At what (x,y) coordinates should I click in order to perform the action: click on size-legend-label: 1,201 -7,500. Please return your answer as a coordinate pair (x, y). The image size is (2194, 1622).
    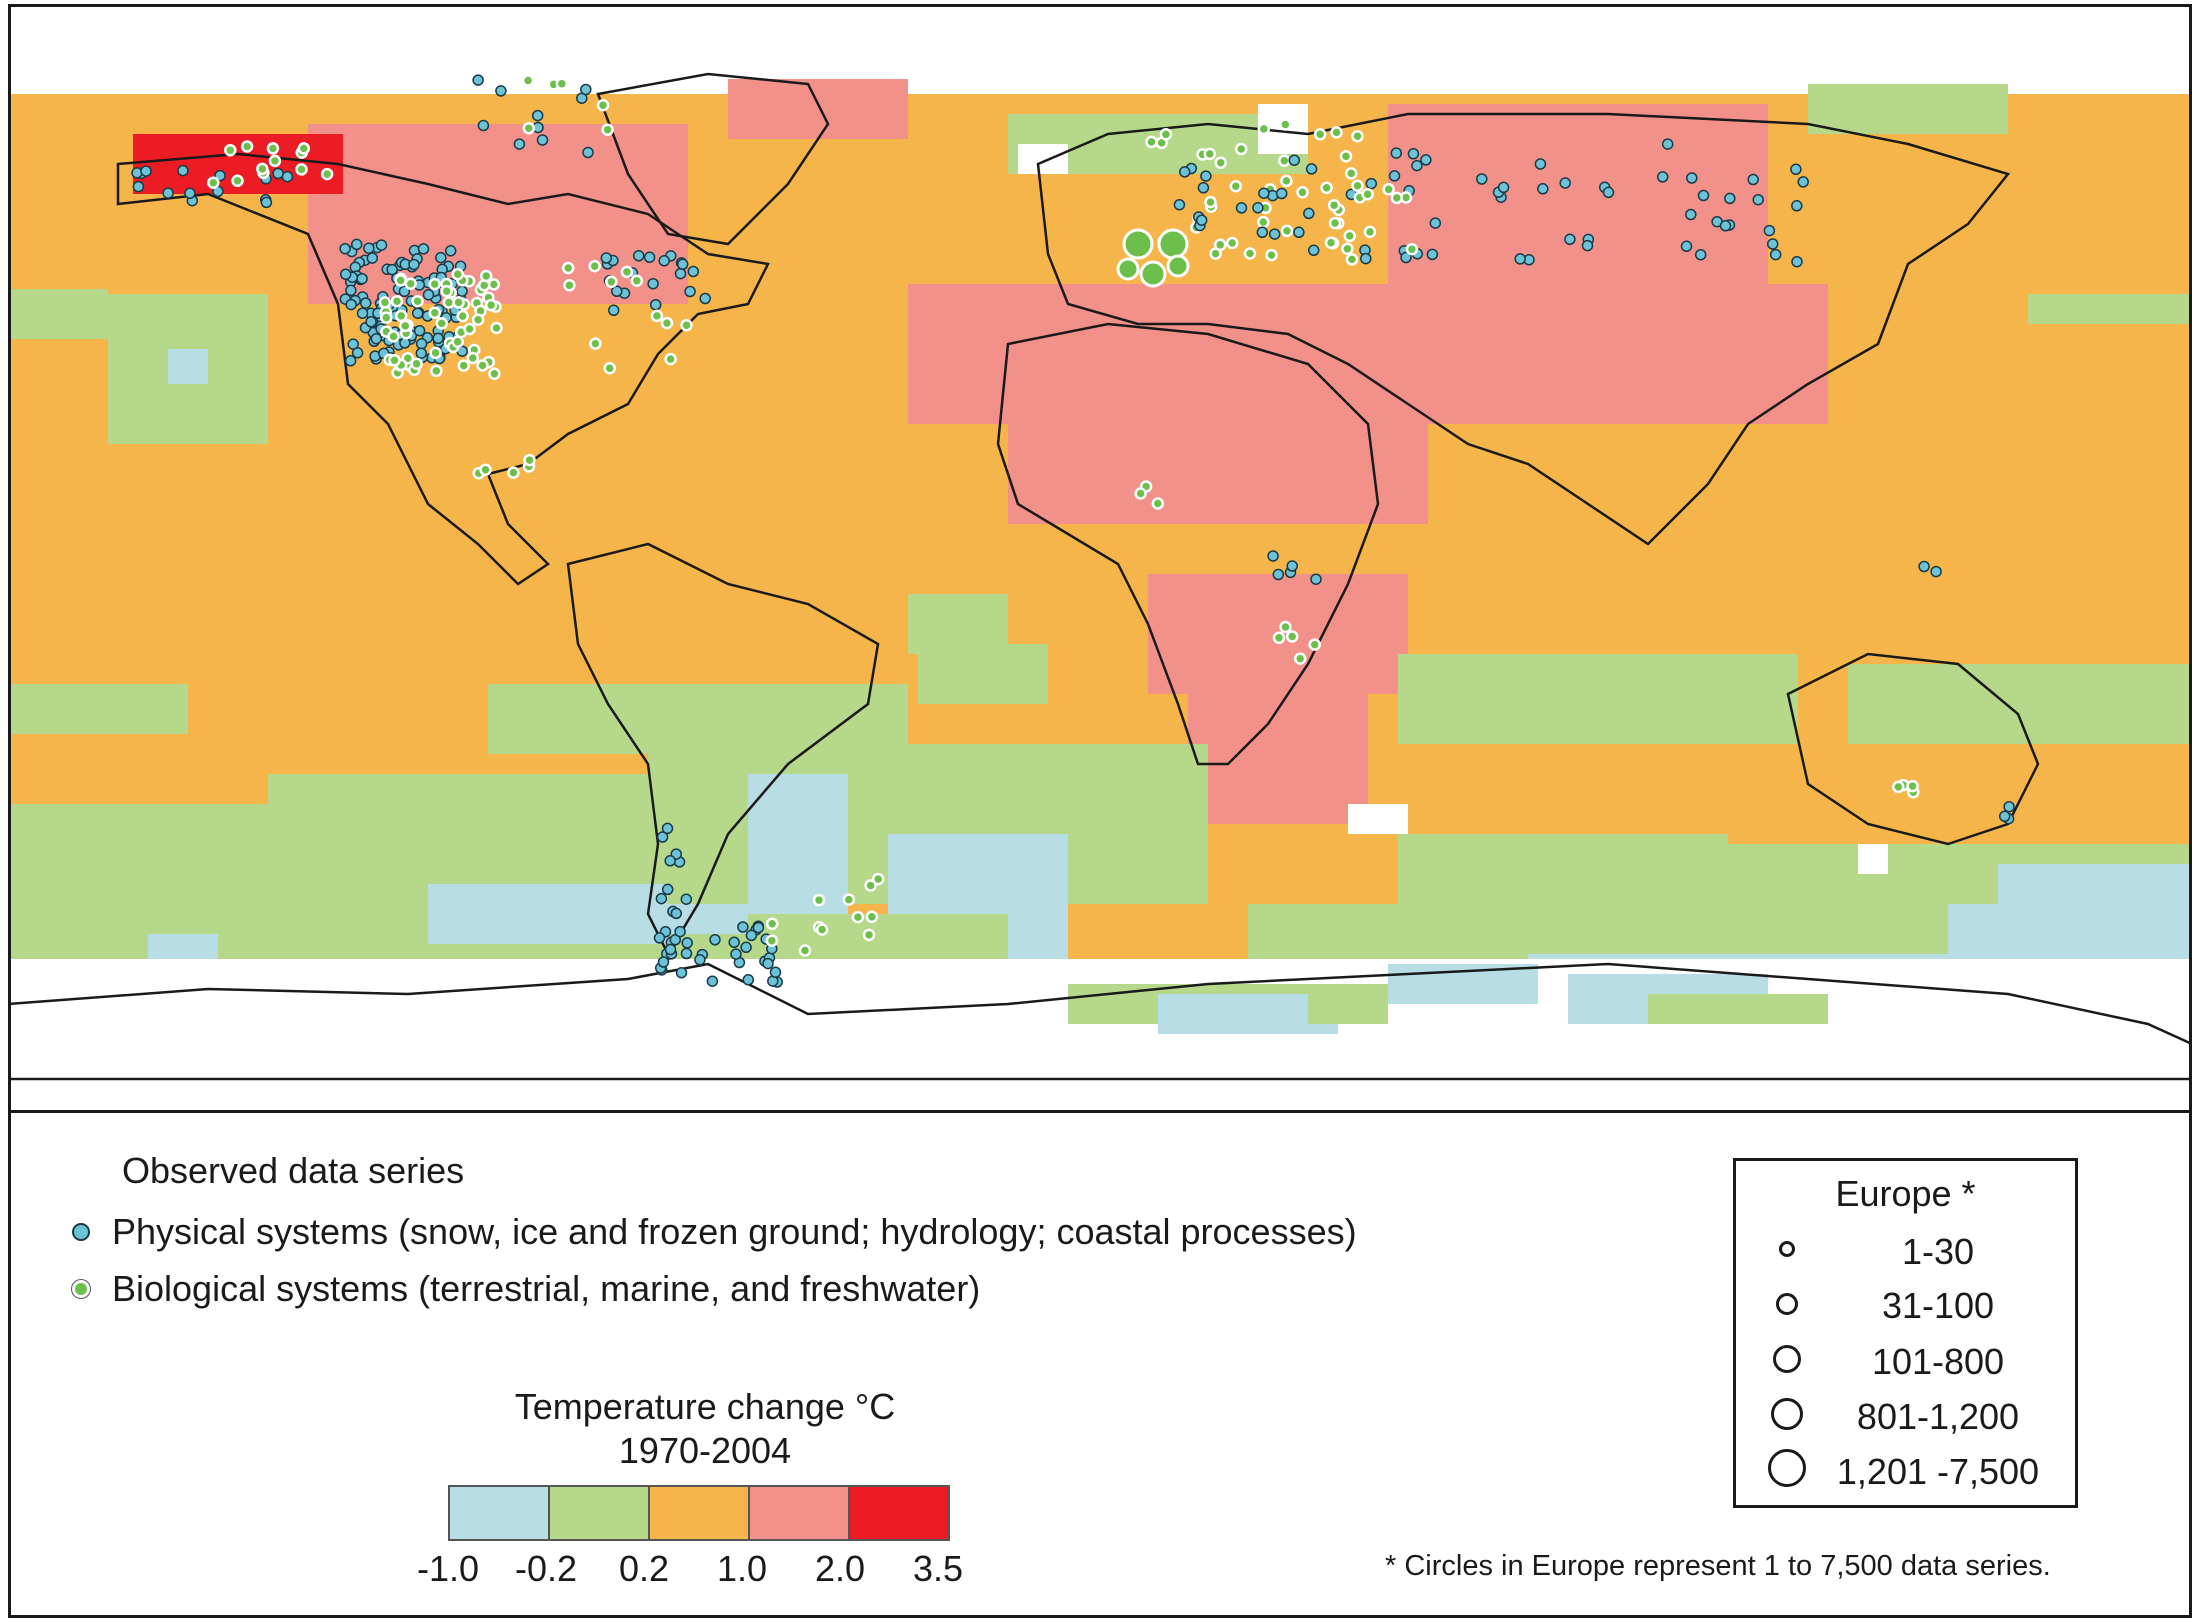
    Looking at the image, I should click on (1938, 1471).